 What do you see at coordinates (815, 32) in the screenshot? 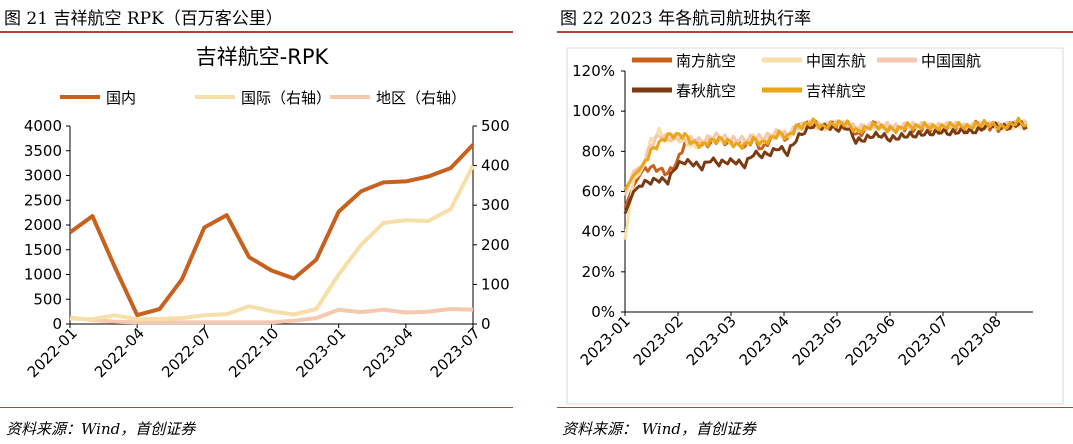
I see `right-caption-rule` at bounding box center [815, 32].